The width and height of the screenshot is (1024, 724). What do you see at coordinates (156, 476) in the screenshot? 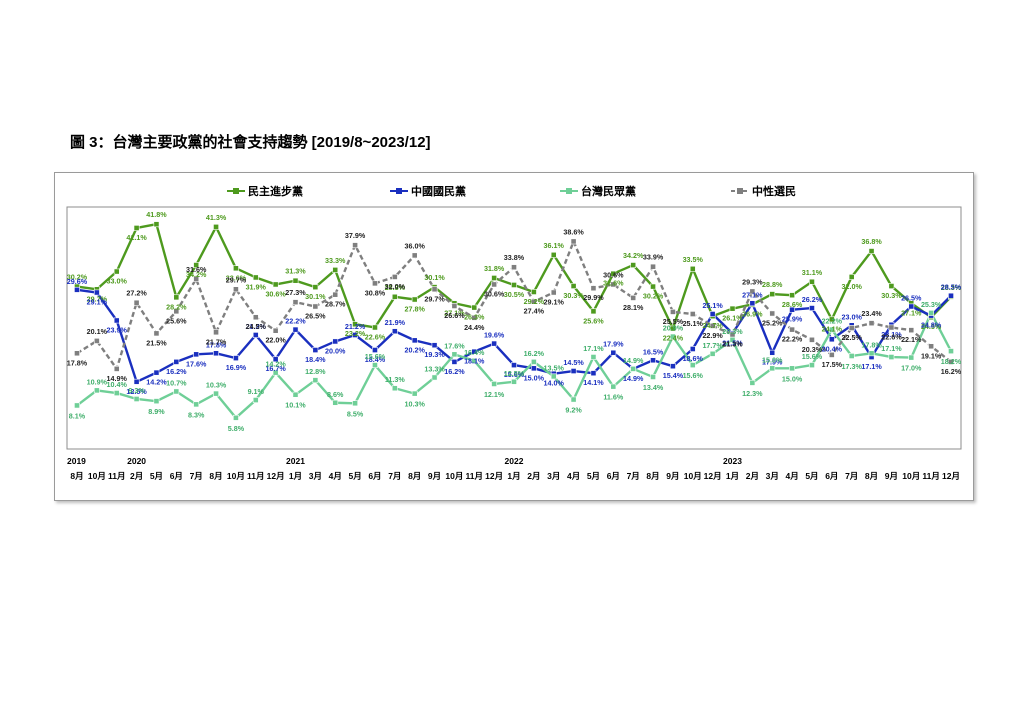
I see `x-tick-label: 5月` at bounding box center [156, 476].